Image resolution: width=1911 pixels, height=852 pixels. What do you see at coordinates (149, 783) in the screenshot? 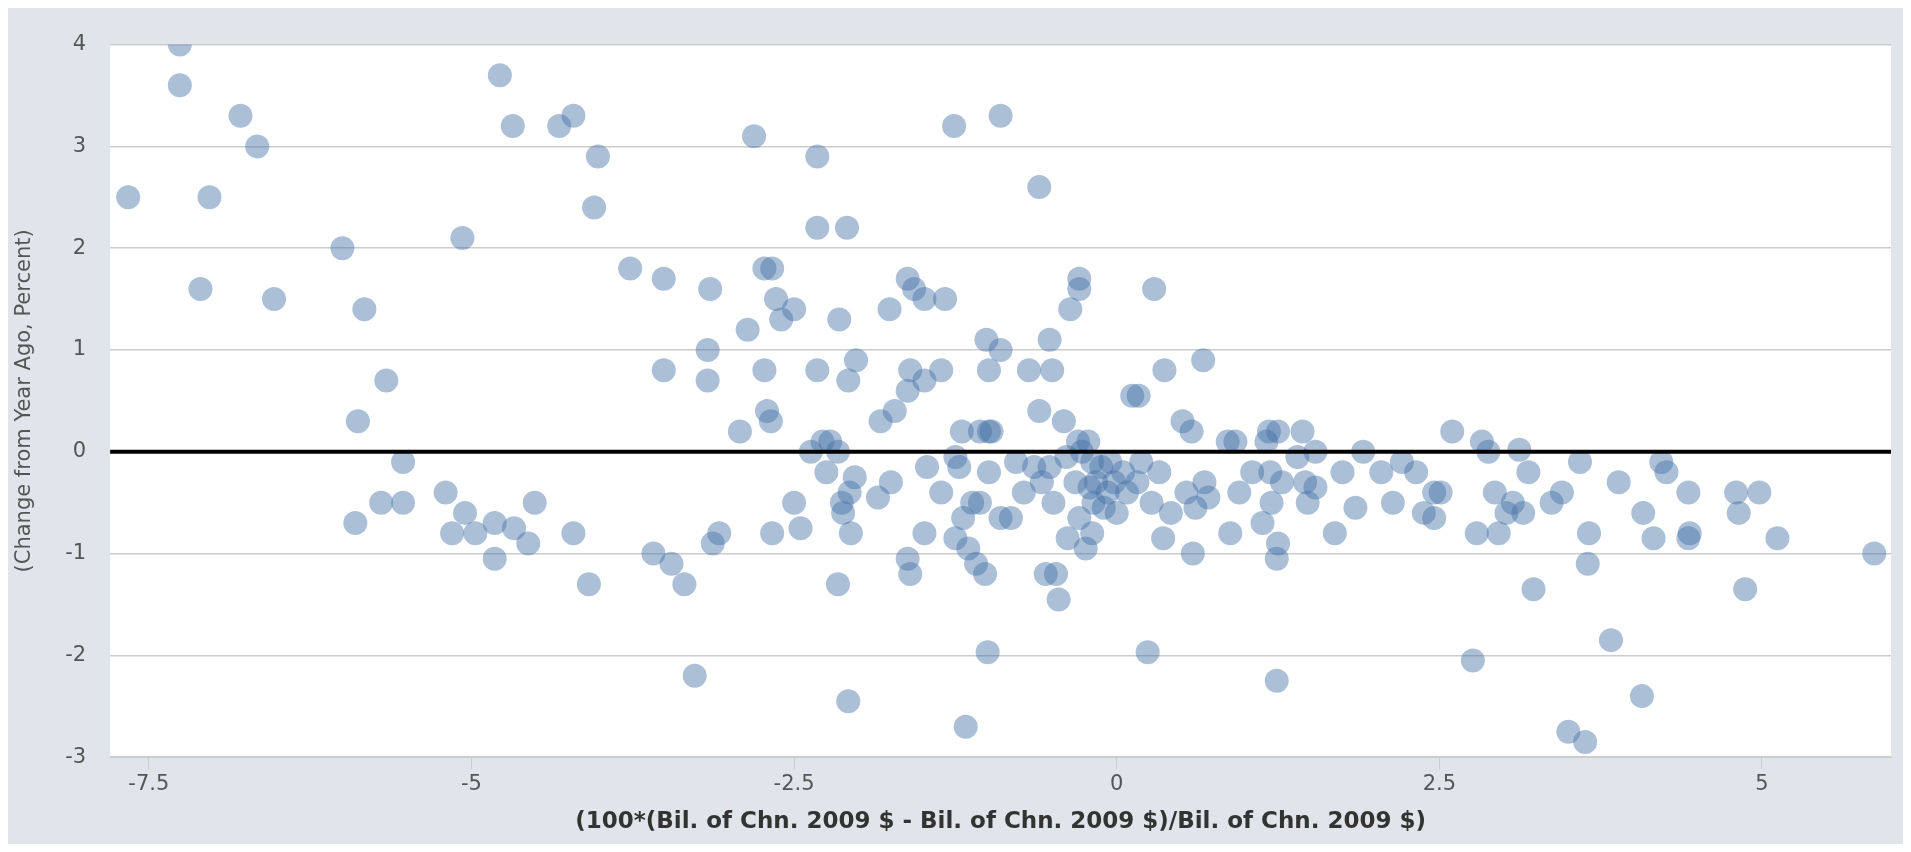
I see `x-tick-label: -7.5` at bounding box center [149, 783].